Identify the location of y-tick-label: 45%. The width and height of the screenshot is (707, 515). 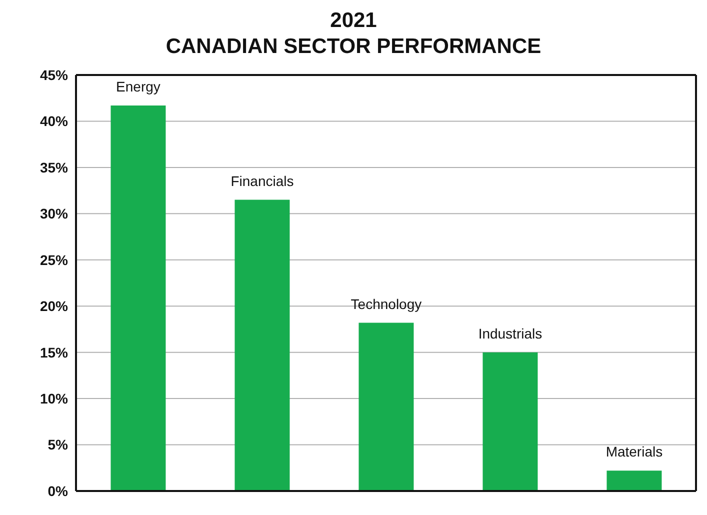
(54, 74).